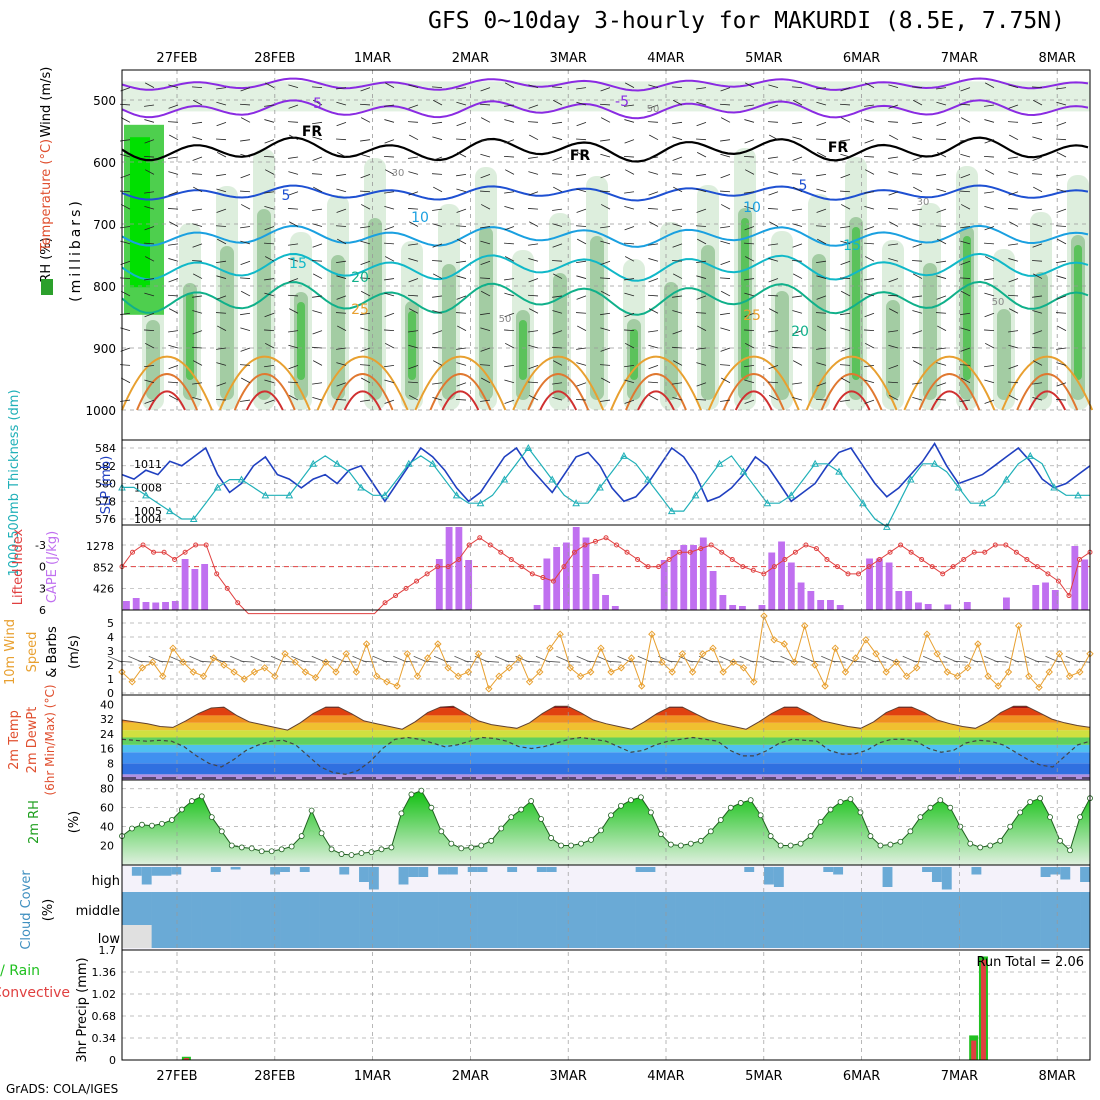 The image size is (1100, 1100). Describe the element at coordinates (104, 994) in the screenshot. I see `ytick-precip-1.02: 1.02` at that location.